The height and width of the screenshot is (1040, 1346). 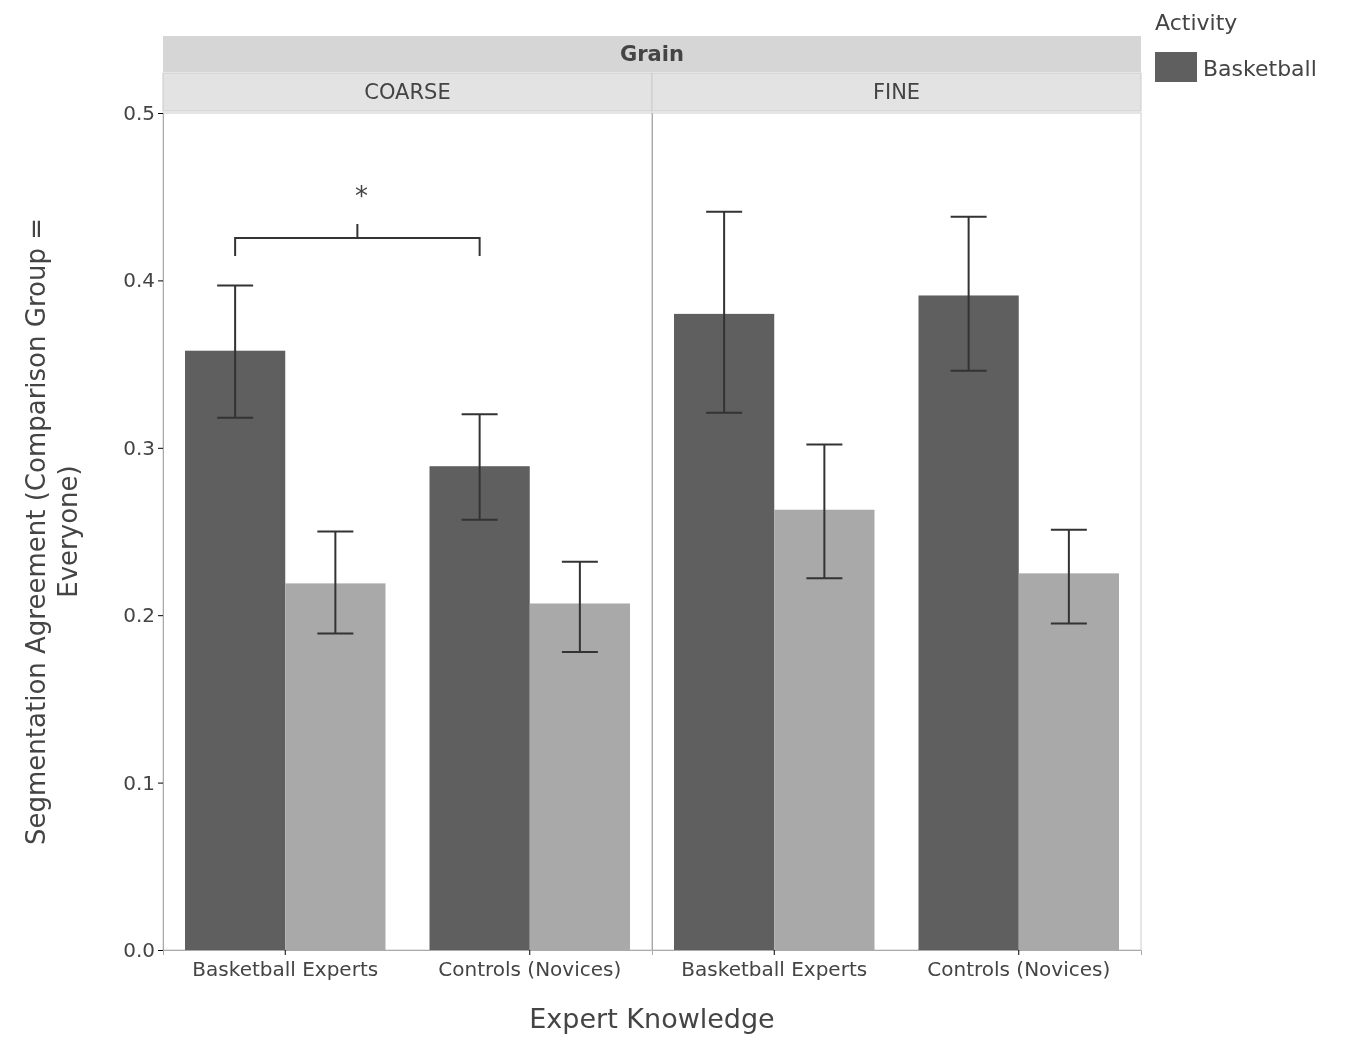 I want to click on x-axis-title: Expert Knowledge, so click(x=652, y=1018).